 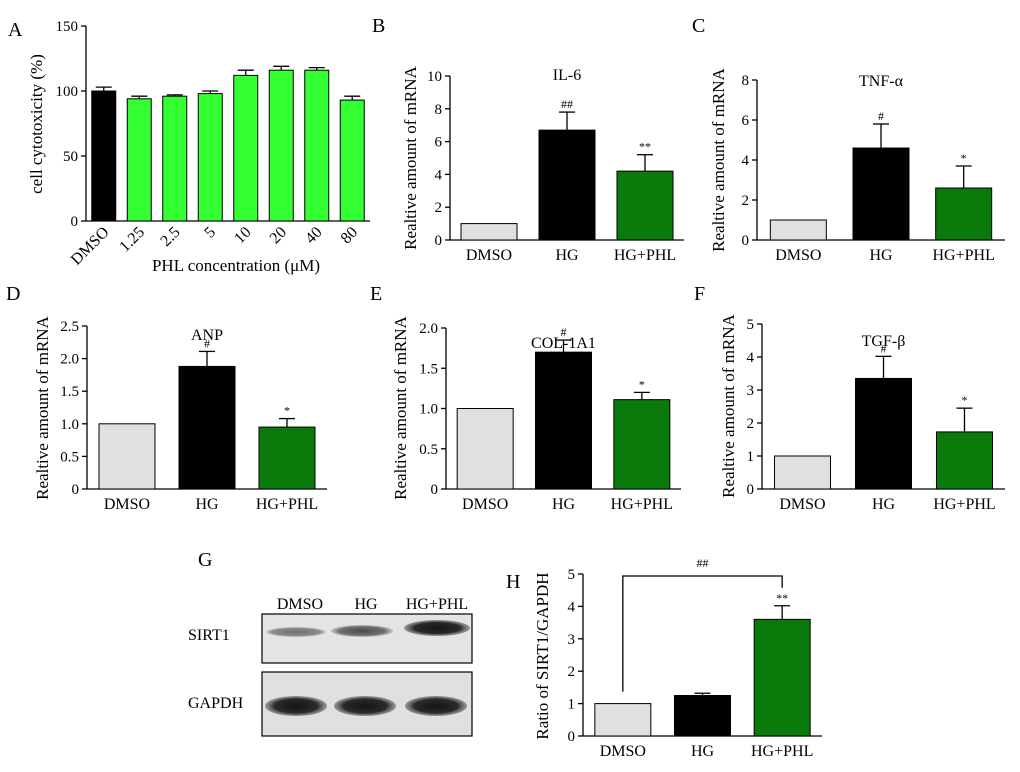 I want to click on panel-label-e: E, so click(x=376, y=294).